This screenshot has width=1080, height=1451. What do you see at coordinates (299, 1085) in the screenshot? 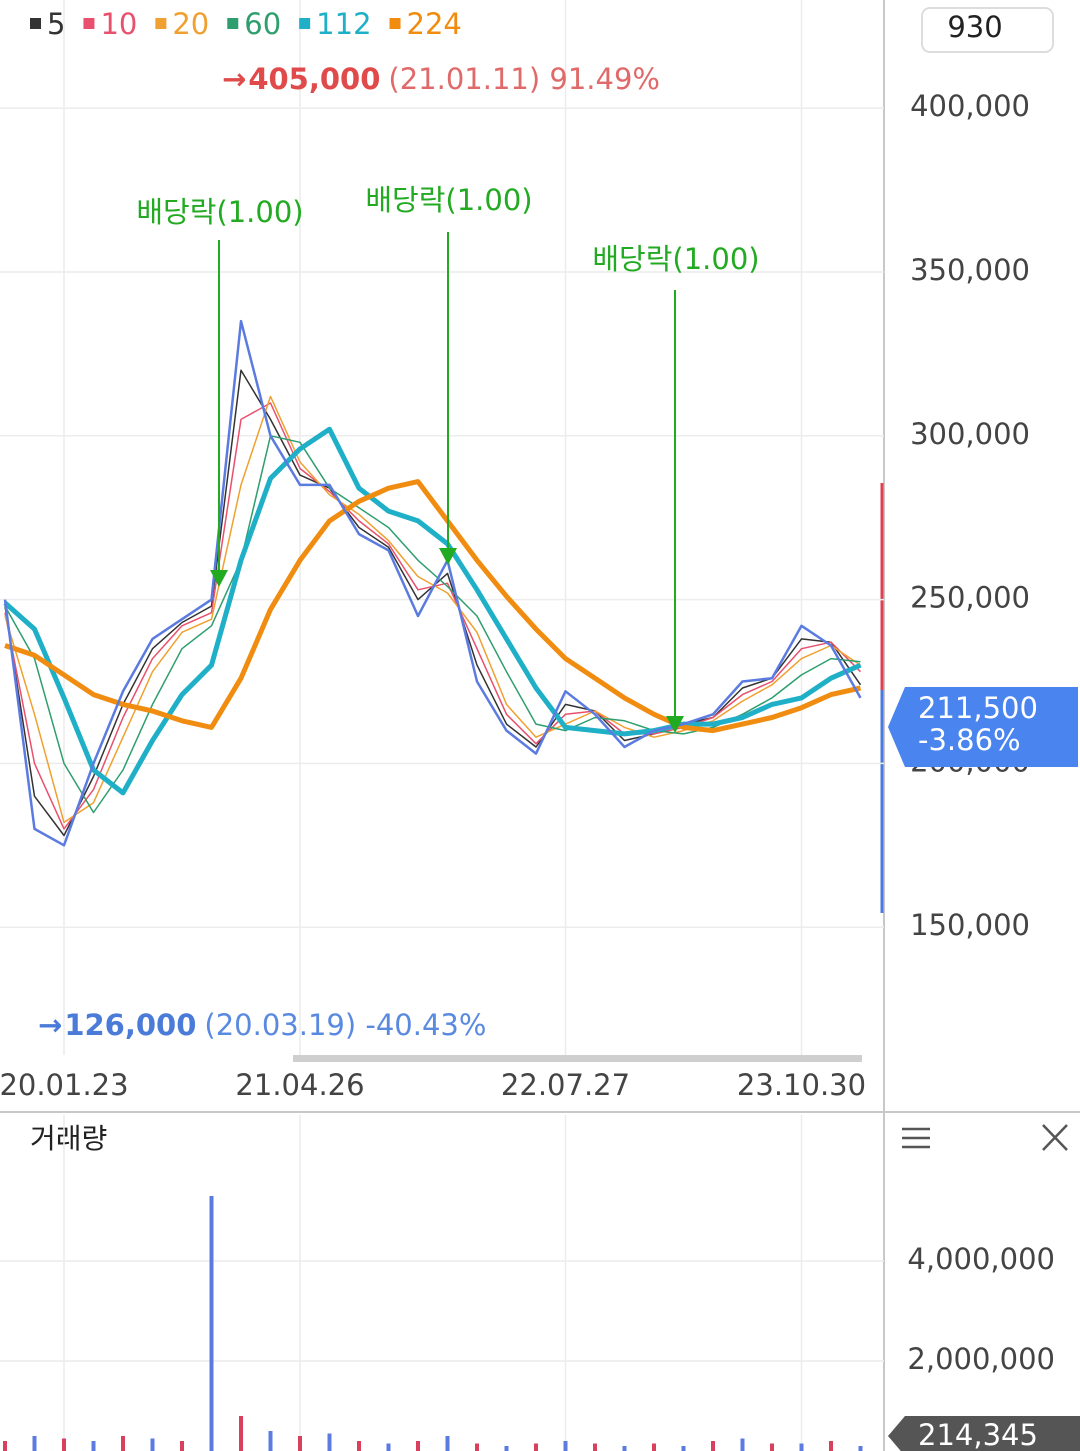
I see `x-tick-label: 21.04.26` at bounding box center [299, 1085].